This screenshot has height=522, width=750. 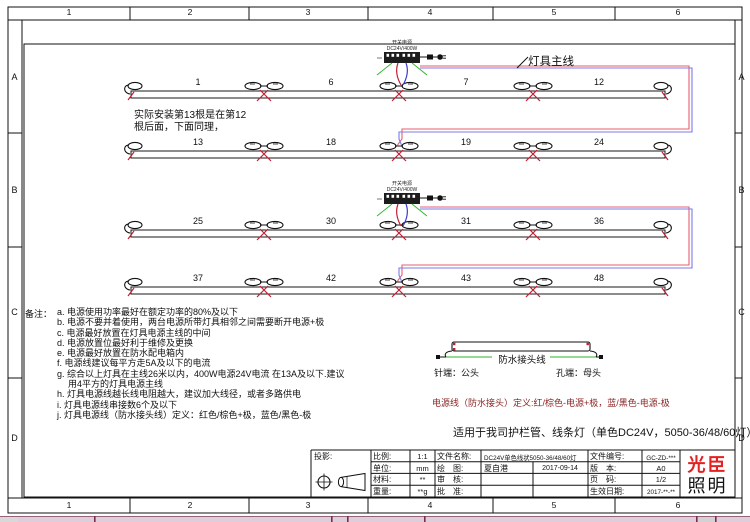 I want to click on col-label-bottom-1: 1, so click(x=69, y=505).